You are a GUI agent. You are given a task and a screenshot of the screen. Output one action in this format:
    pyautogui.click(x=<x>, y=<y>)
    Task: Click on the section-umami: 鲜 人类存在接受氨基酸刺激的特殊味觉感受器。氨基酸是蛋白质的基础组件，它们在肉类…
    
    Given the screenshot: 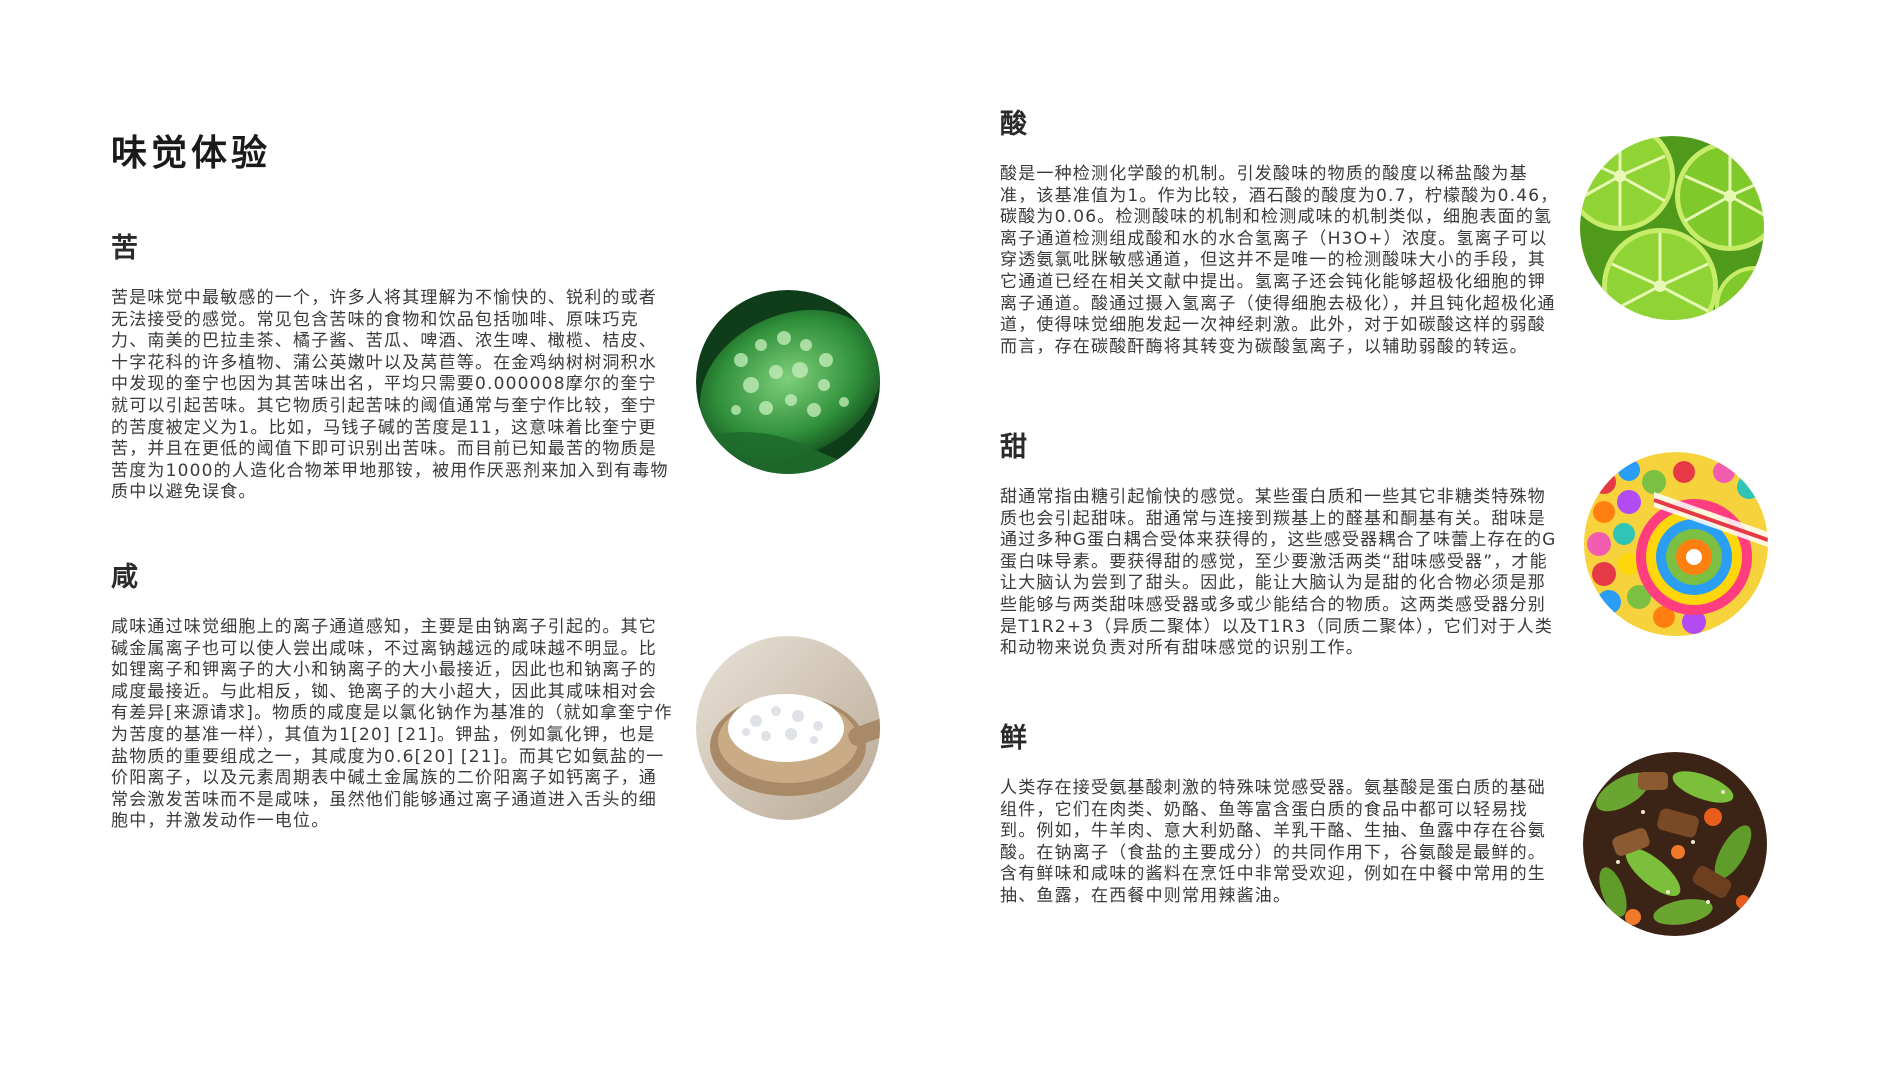 What is the action you would take?
    pyautogui.click(x=1272, y=811)
    